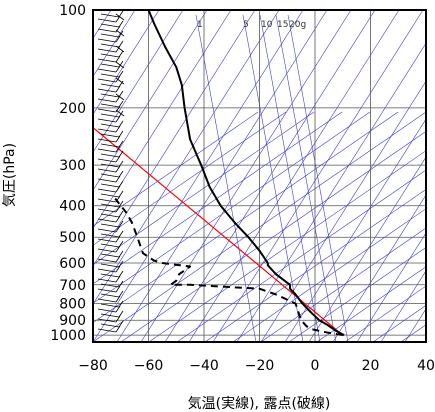  What do you see at coordinates (72, 264) in the screenshot?
I see `y-tick-label: 600` at bounding box center [72, 264].